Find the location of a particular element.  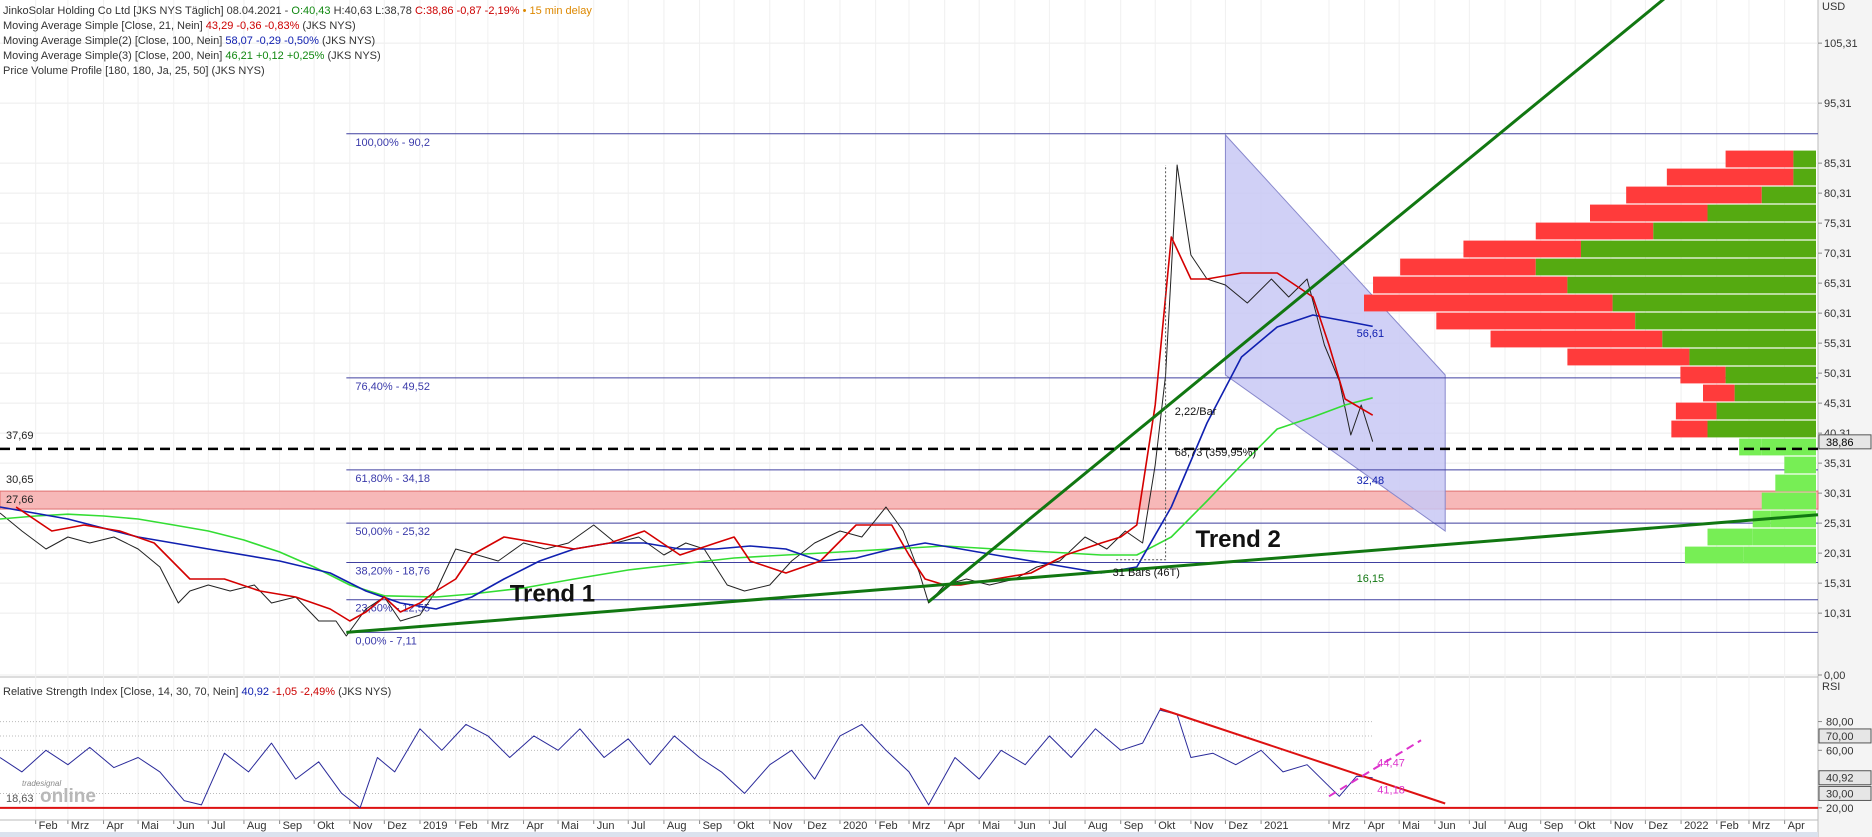

last-price-badge is located at coordinates (1845, 442).